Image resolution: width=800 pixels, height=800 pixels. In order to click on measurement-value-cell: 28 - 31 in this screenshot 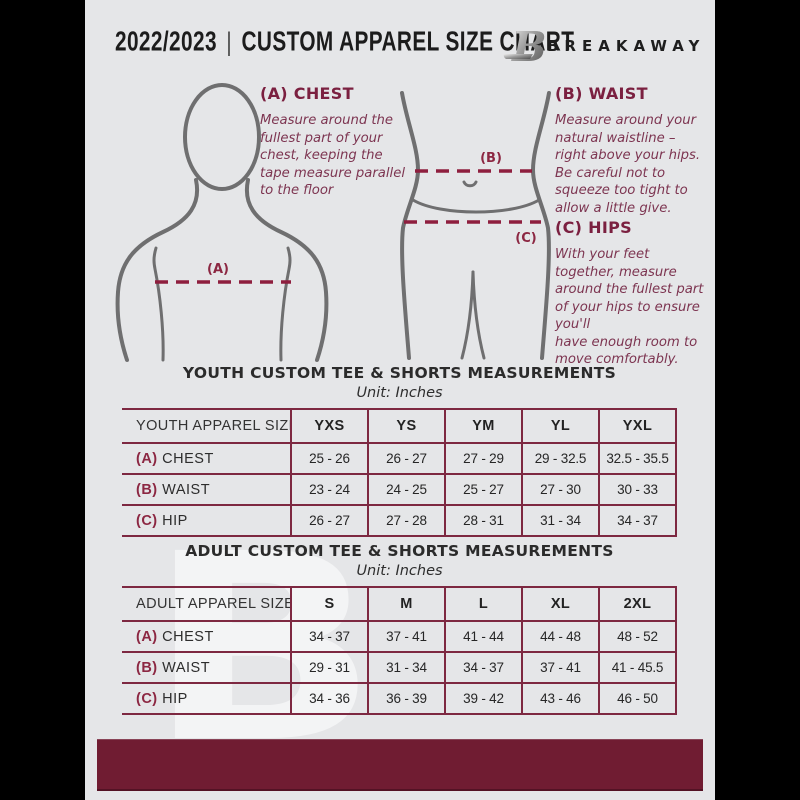, I will do `click(483, 520)`.